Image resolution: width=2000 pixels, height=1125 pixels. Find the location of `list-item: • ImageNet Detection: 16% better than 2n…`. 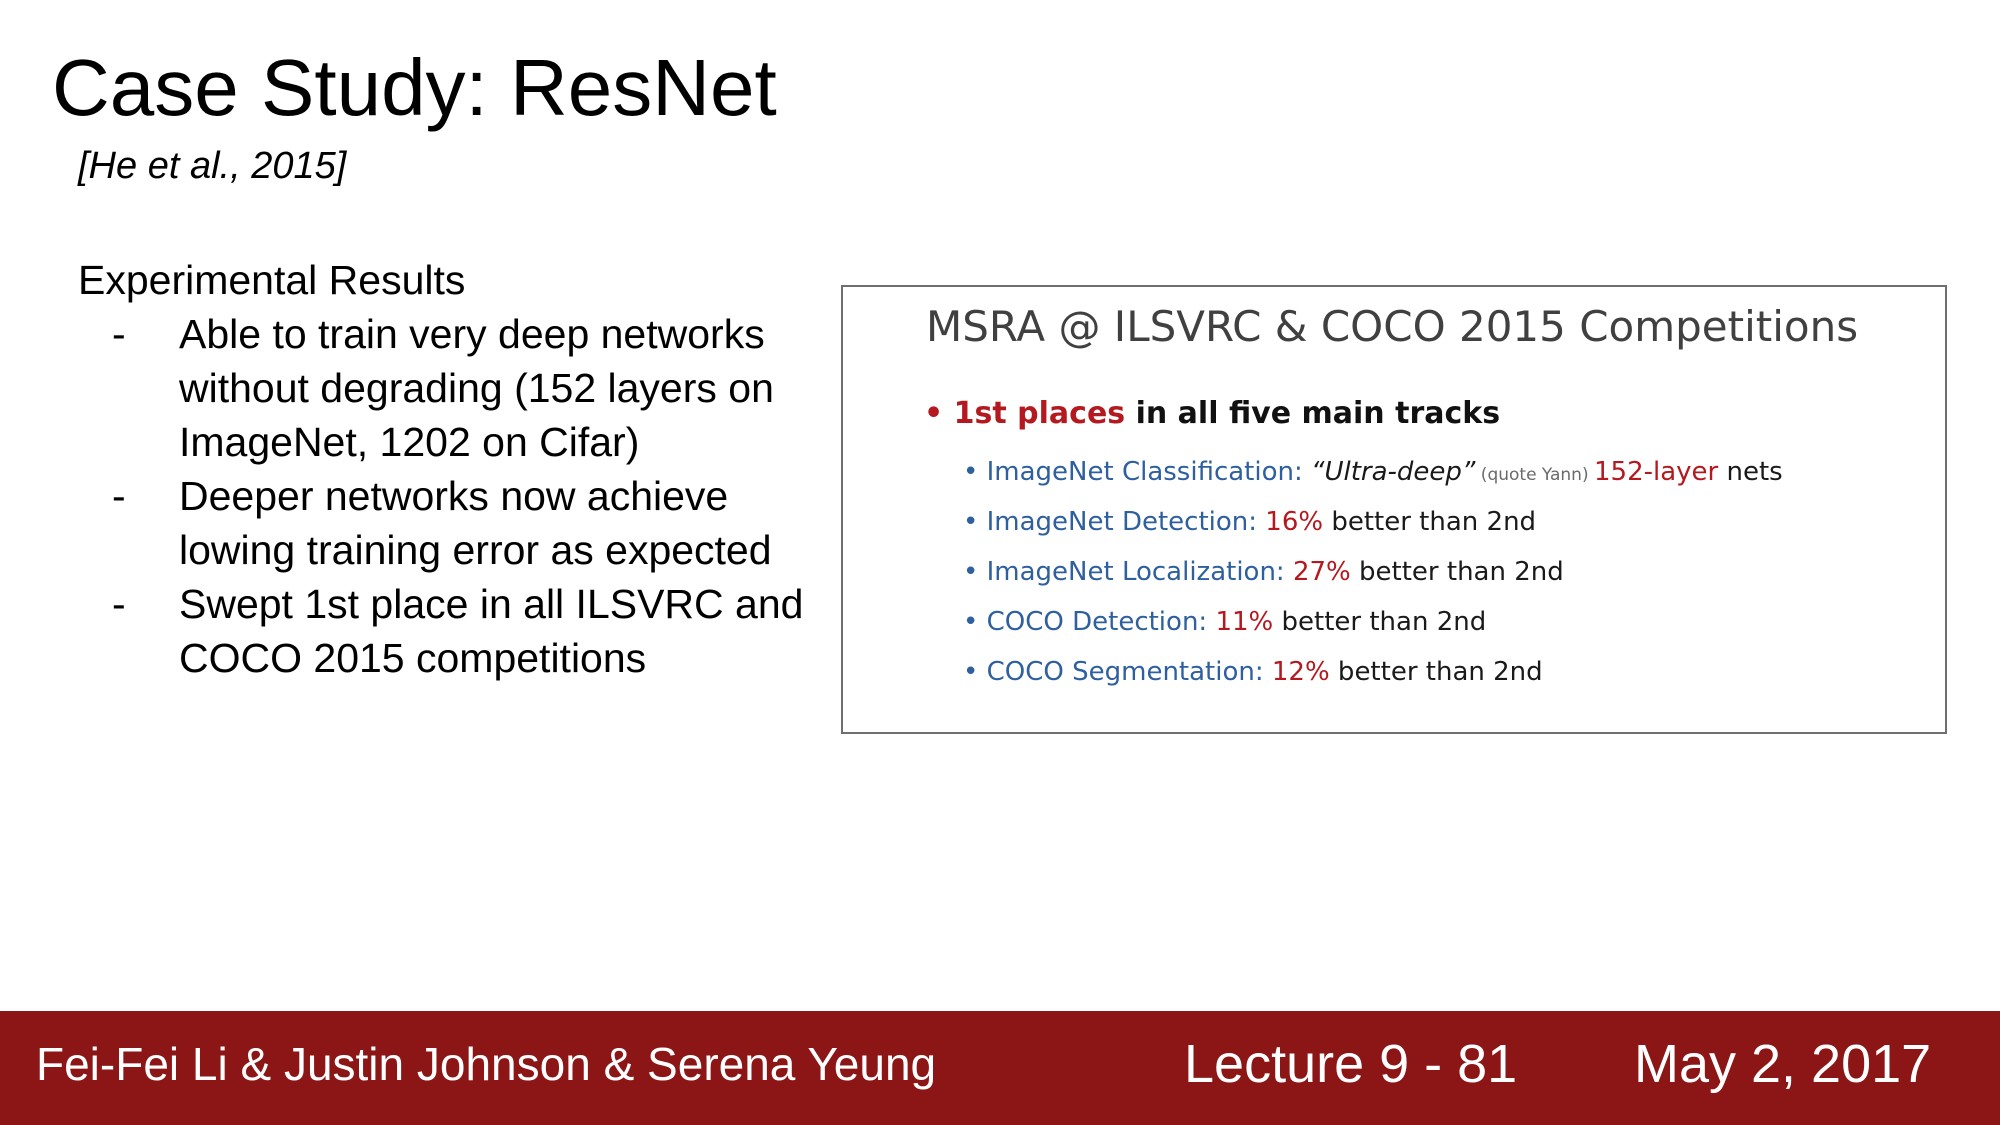

list-item: • ImageNet Detection: 16% better than 2n… is located at coordinates (1373, 522).